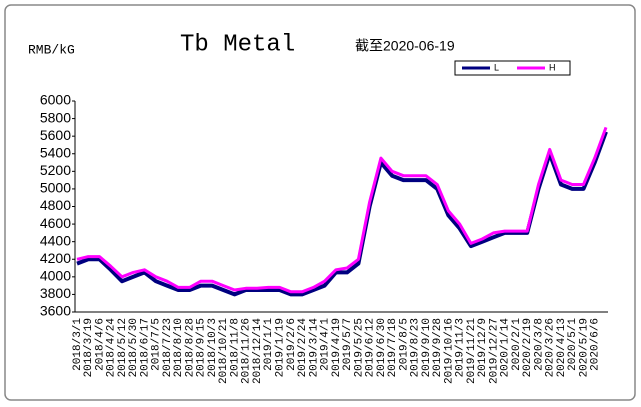  What do you see at coordinates (55, 205) in the screenshot?
I see `y-tick-label: 4800` at bounding box center [55, 205].